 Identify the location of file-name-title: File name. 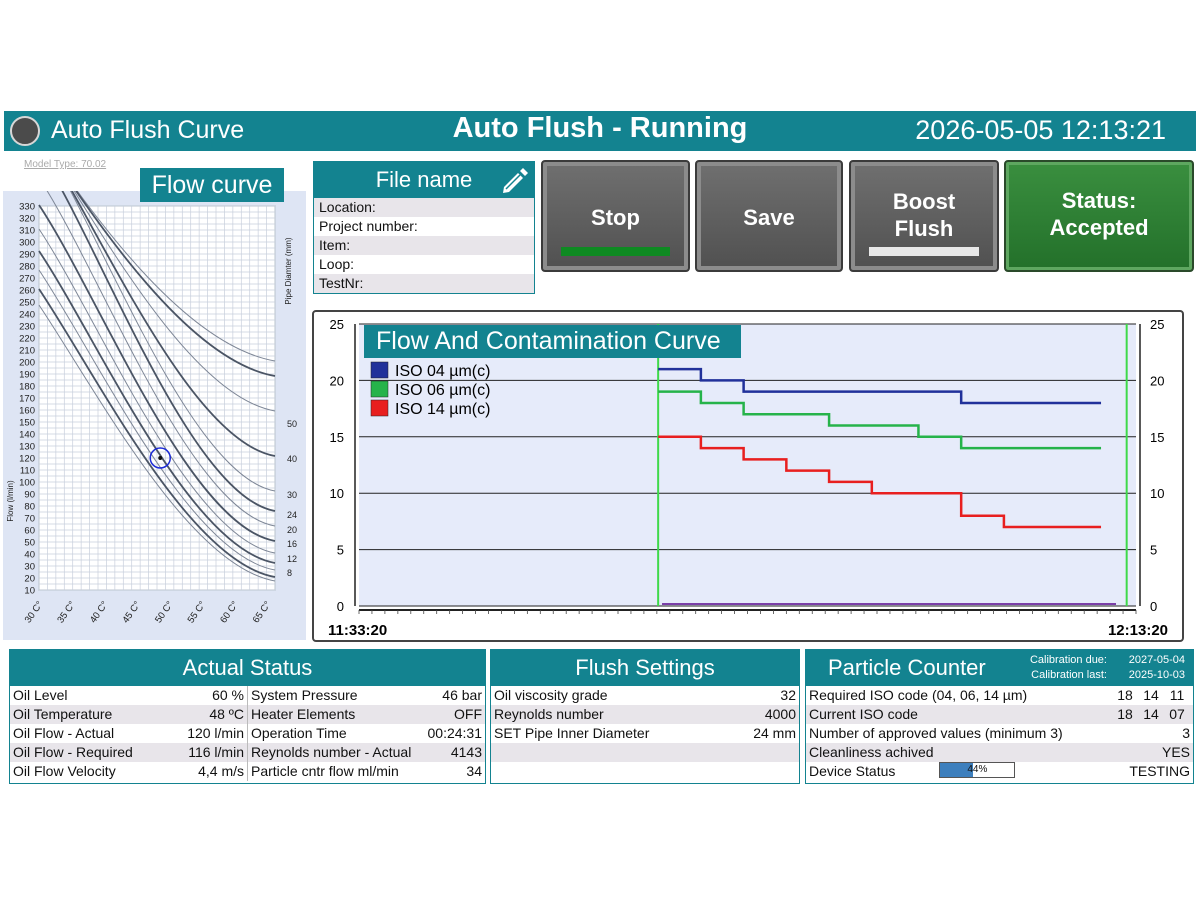
(424, 179).